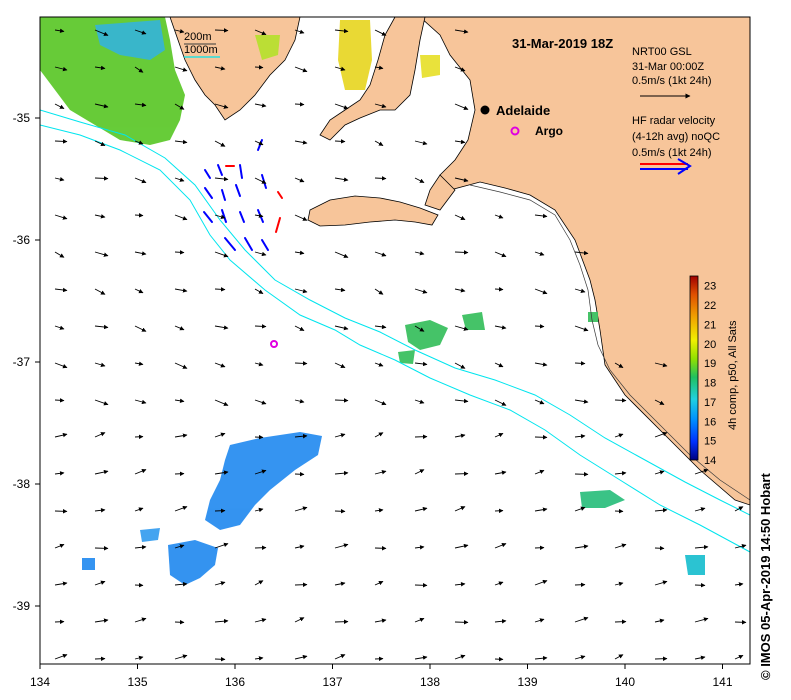  I want to click on sst-patch-far-east, so click(695, 565).